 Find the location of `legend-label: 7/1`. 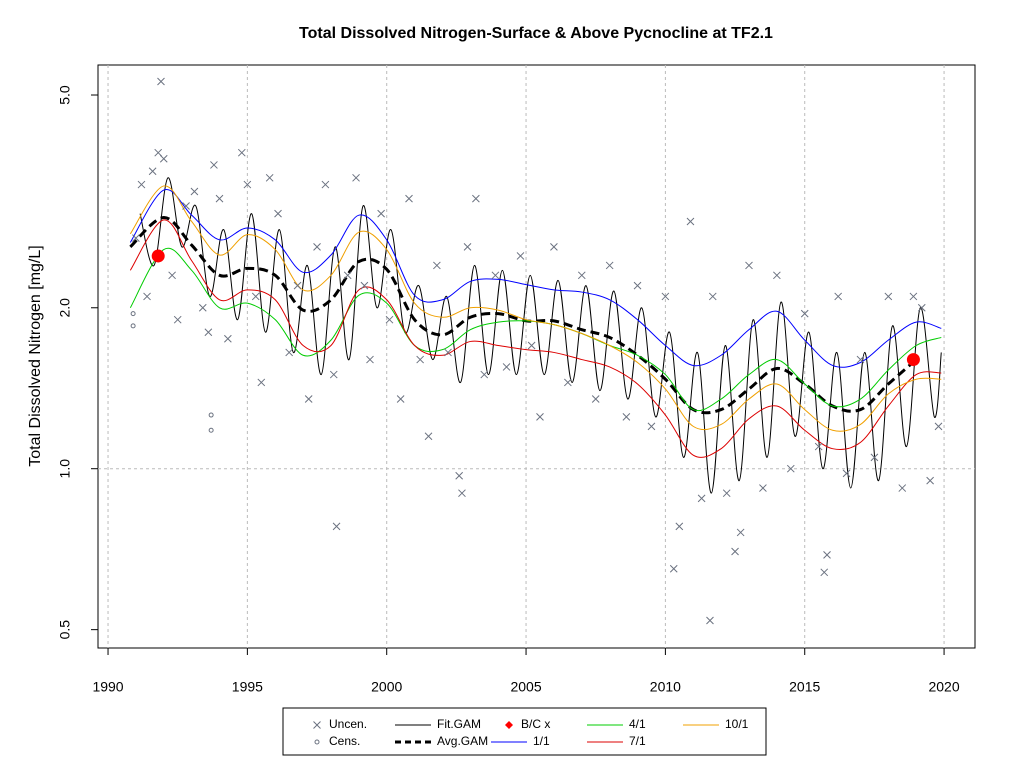

legend-label: 7/1 is located at coordinates (637, 741).